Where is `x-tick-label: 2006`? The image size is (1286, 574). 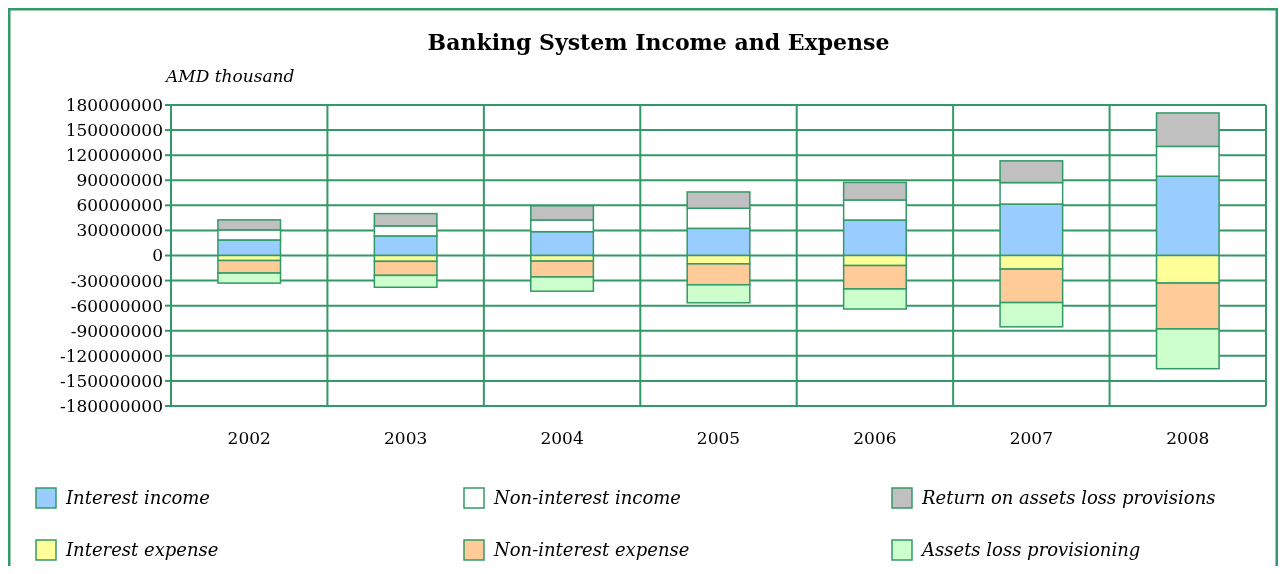
x-tick-label: 2006 is located at coordinates (875, 438).